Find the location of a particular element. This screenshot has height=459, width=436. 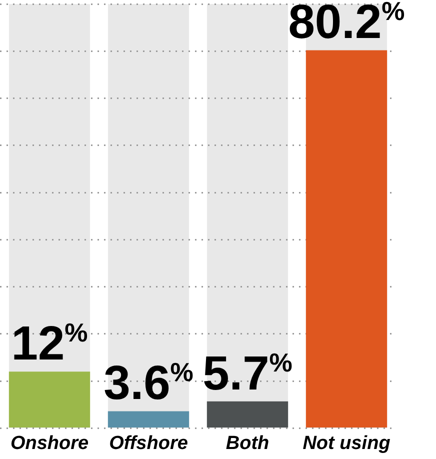

data-label: 3.6% is located at coordinates (149, 383).